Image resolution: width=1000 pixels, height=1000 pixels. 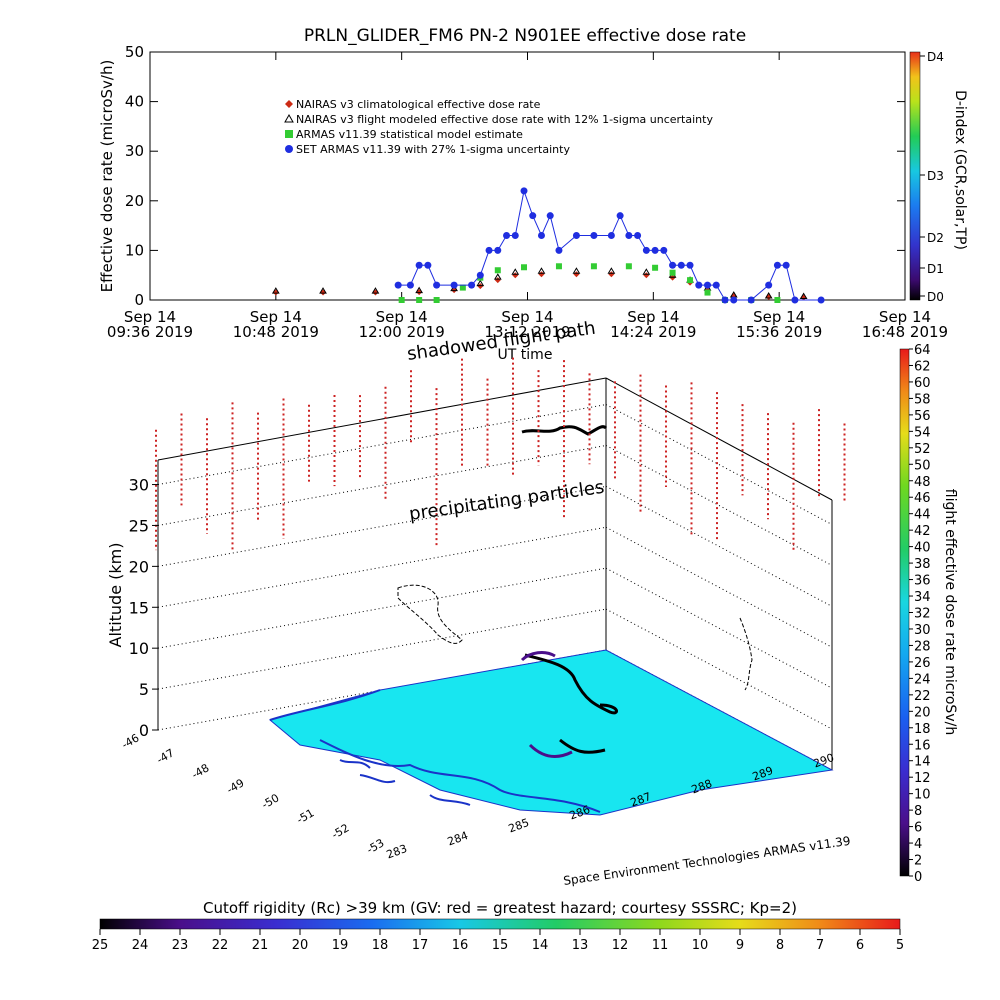 I want to click on plot3d-z-axis-label: Altitude (km), so click(x=115, y=595).